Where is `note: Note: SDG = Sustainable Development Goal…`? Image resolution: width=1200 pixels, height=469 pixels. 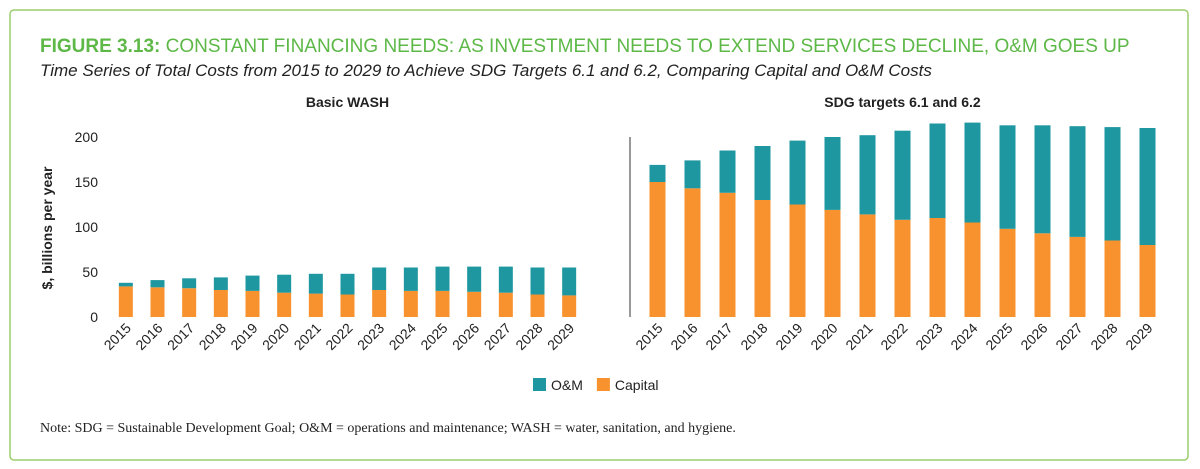
note: Note: SDG = Sustainable Development Goal… is located at coordinates (388, 428).